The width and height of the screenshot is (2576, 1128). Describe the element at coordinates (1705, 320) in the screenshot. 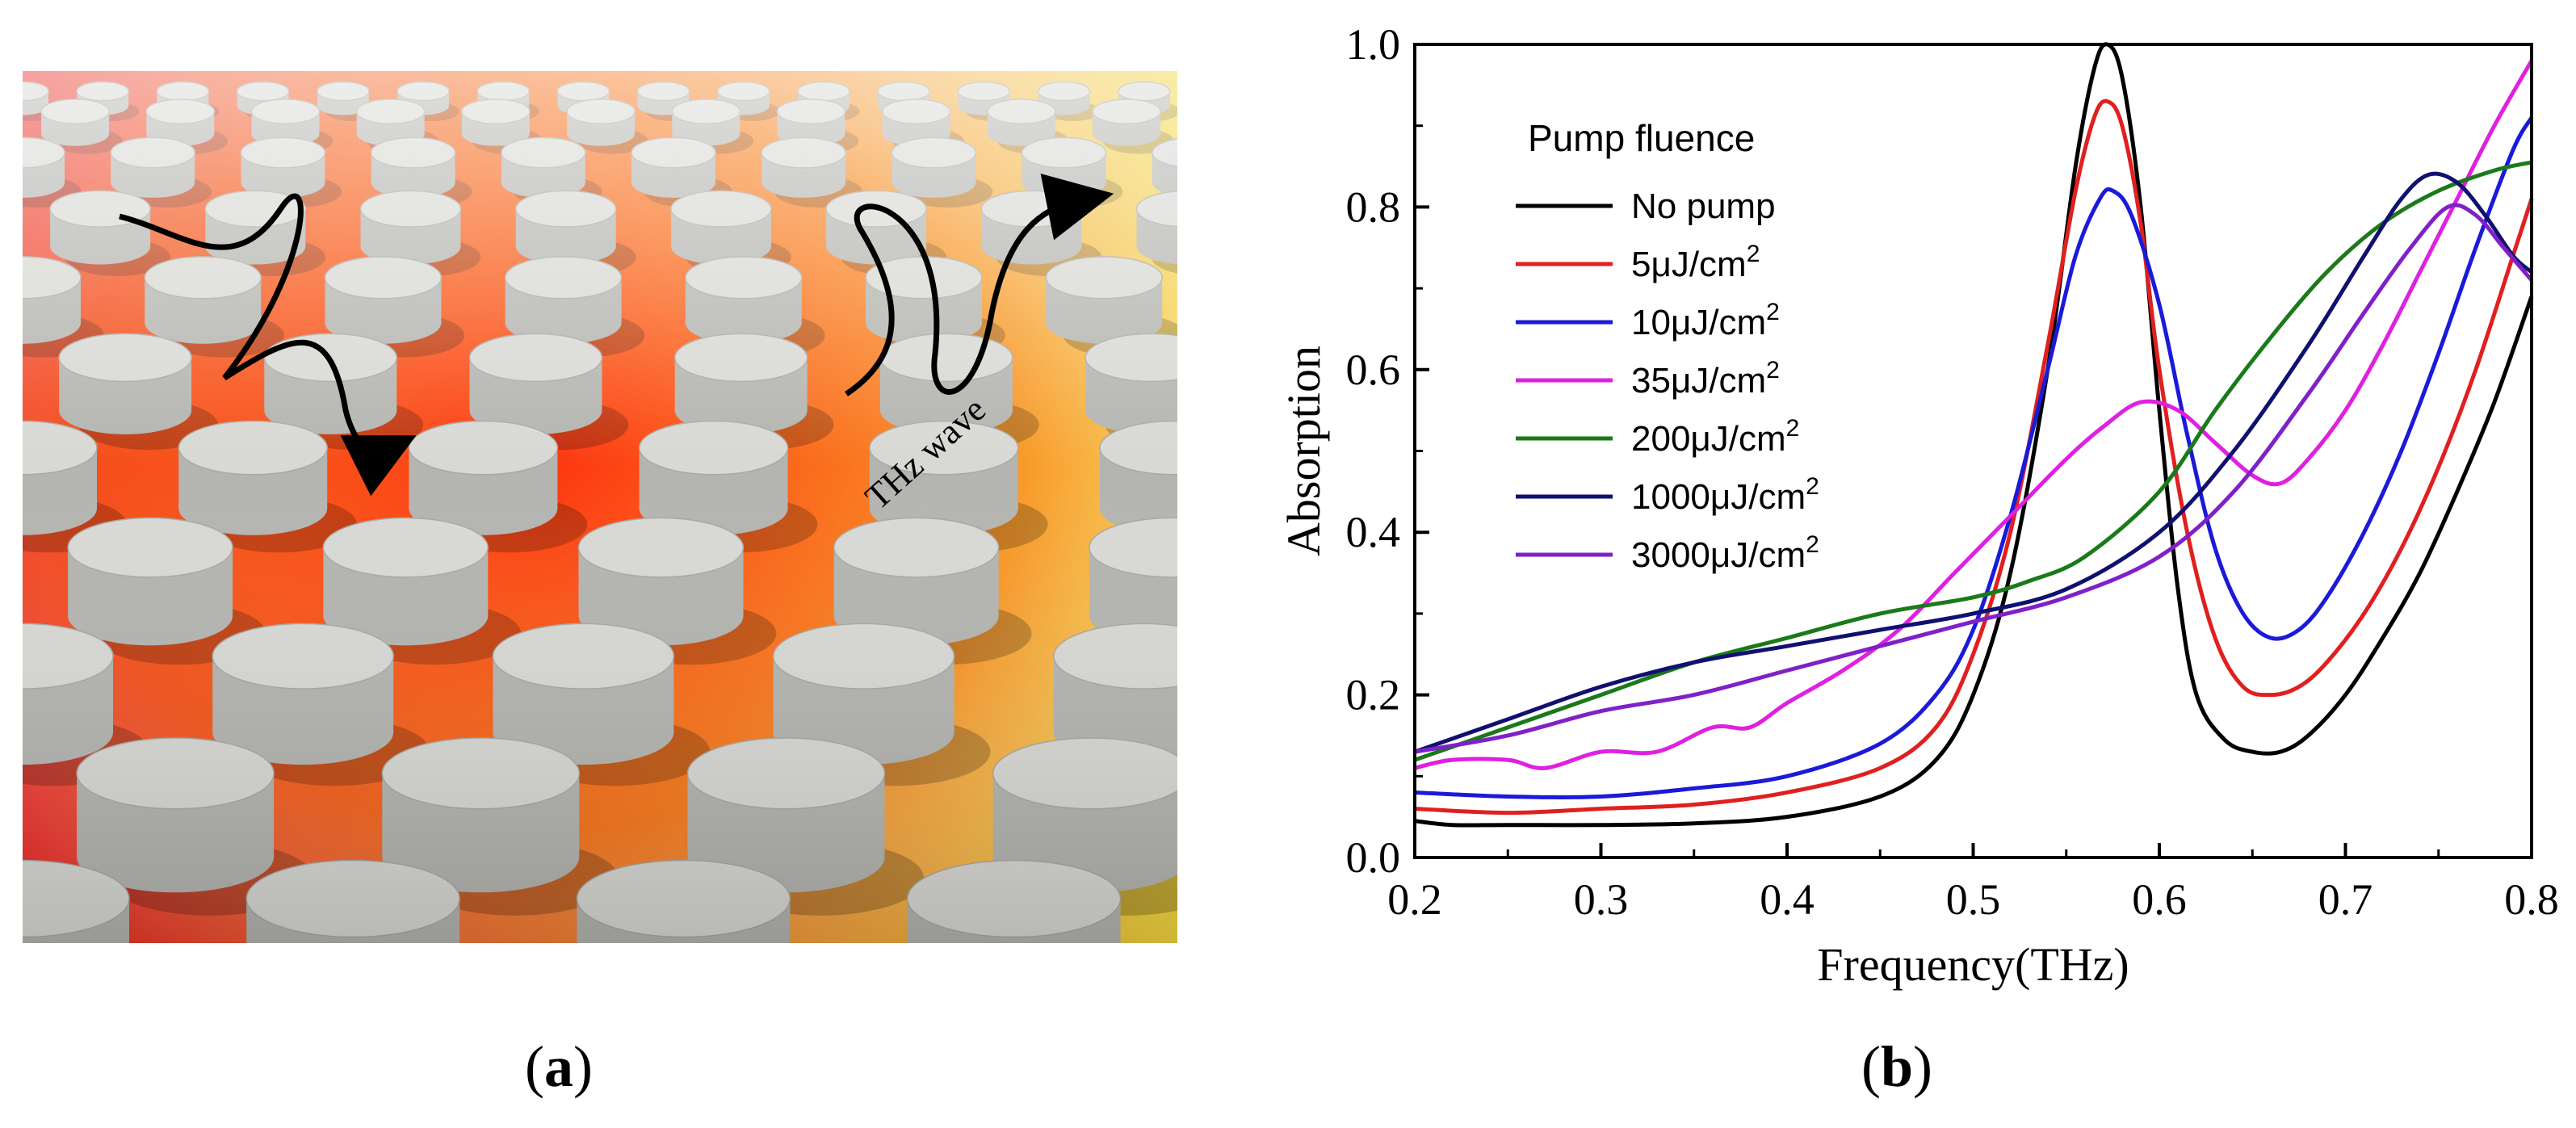

I see `legend-entry: 10μJ/cm2` at that location.